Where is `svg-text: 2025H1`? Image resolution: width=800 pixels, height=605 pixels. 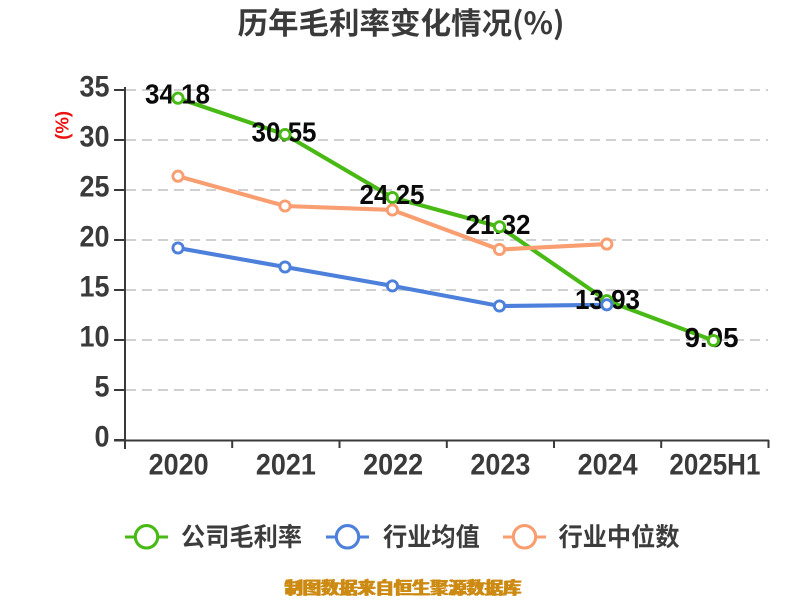
svg-text: 2025H1 is located at coordinates (714, 465).